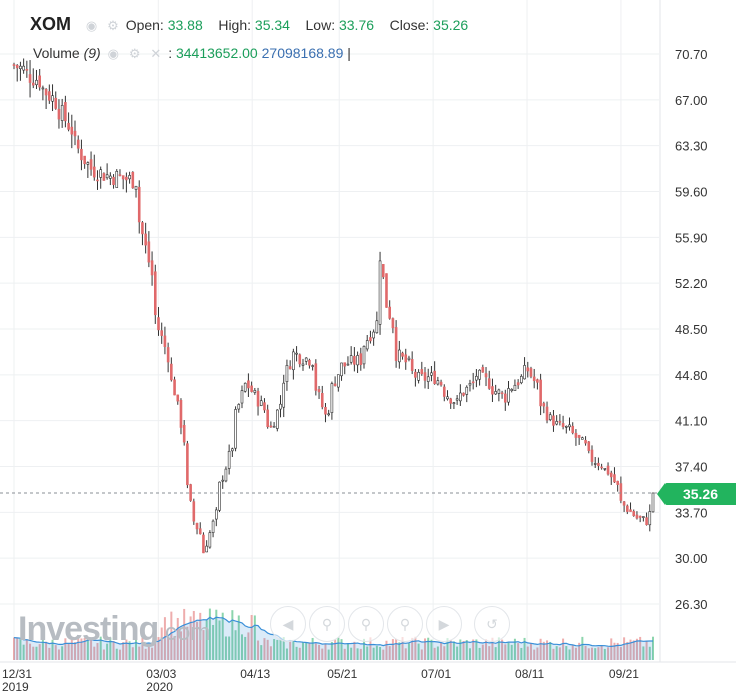  Describe the element at coordinates (444, 624) in the screenshot. I see `scroll-right-button: ▶` at that location.